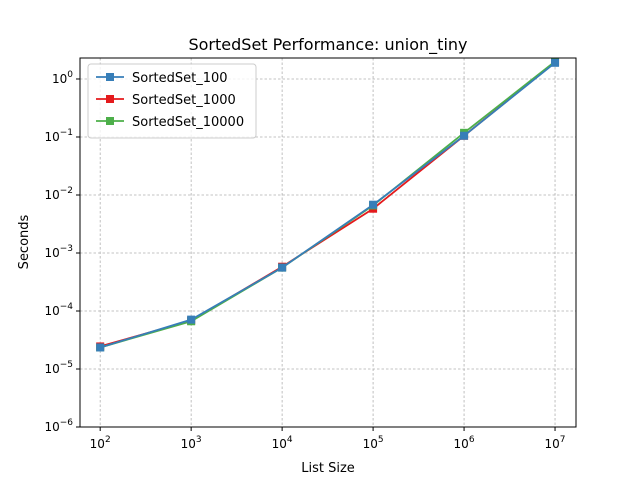 This screenshot has width=640, height=480. I want to click on y-axis-label: Seconds, so click(24, 241).